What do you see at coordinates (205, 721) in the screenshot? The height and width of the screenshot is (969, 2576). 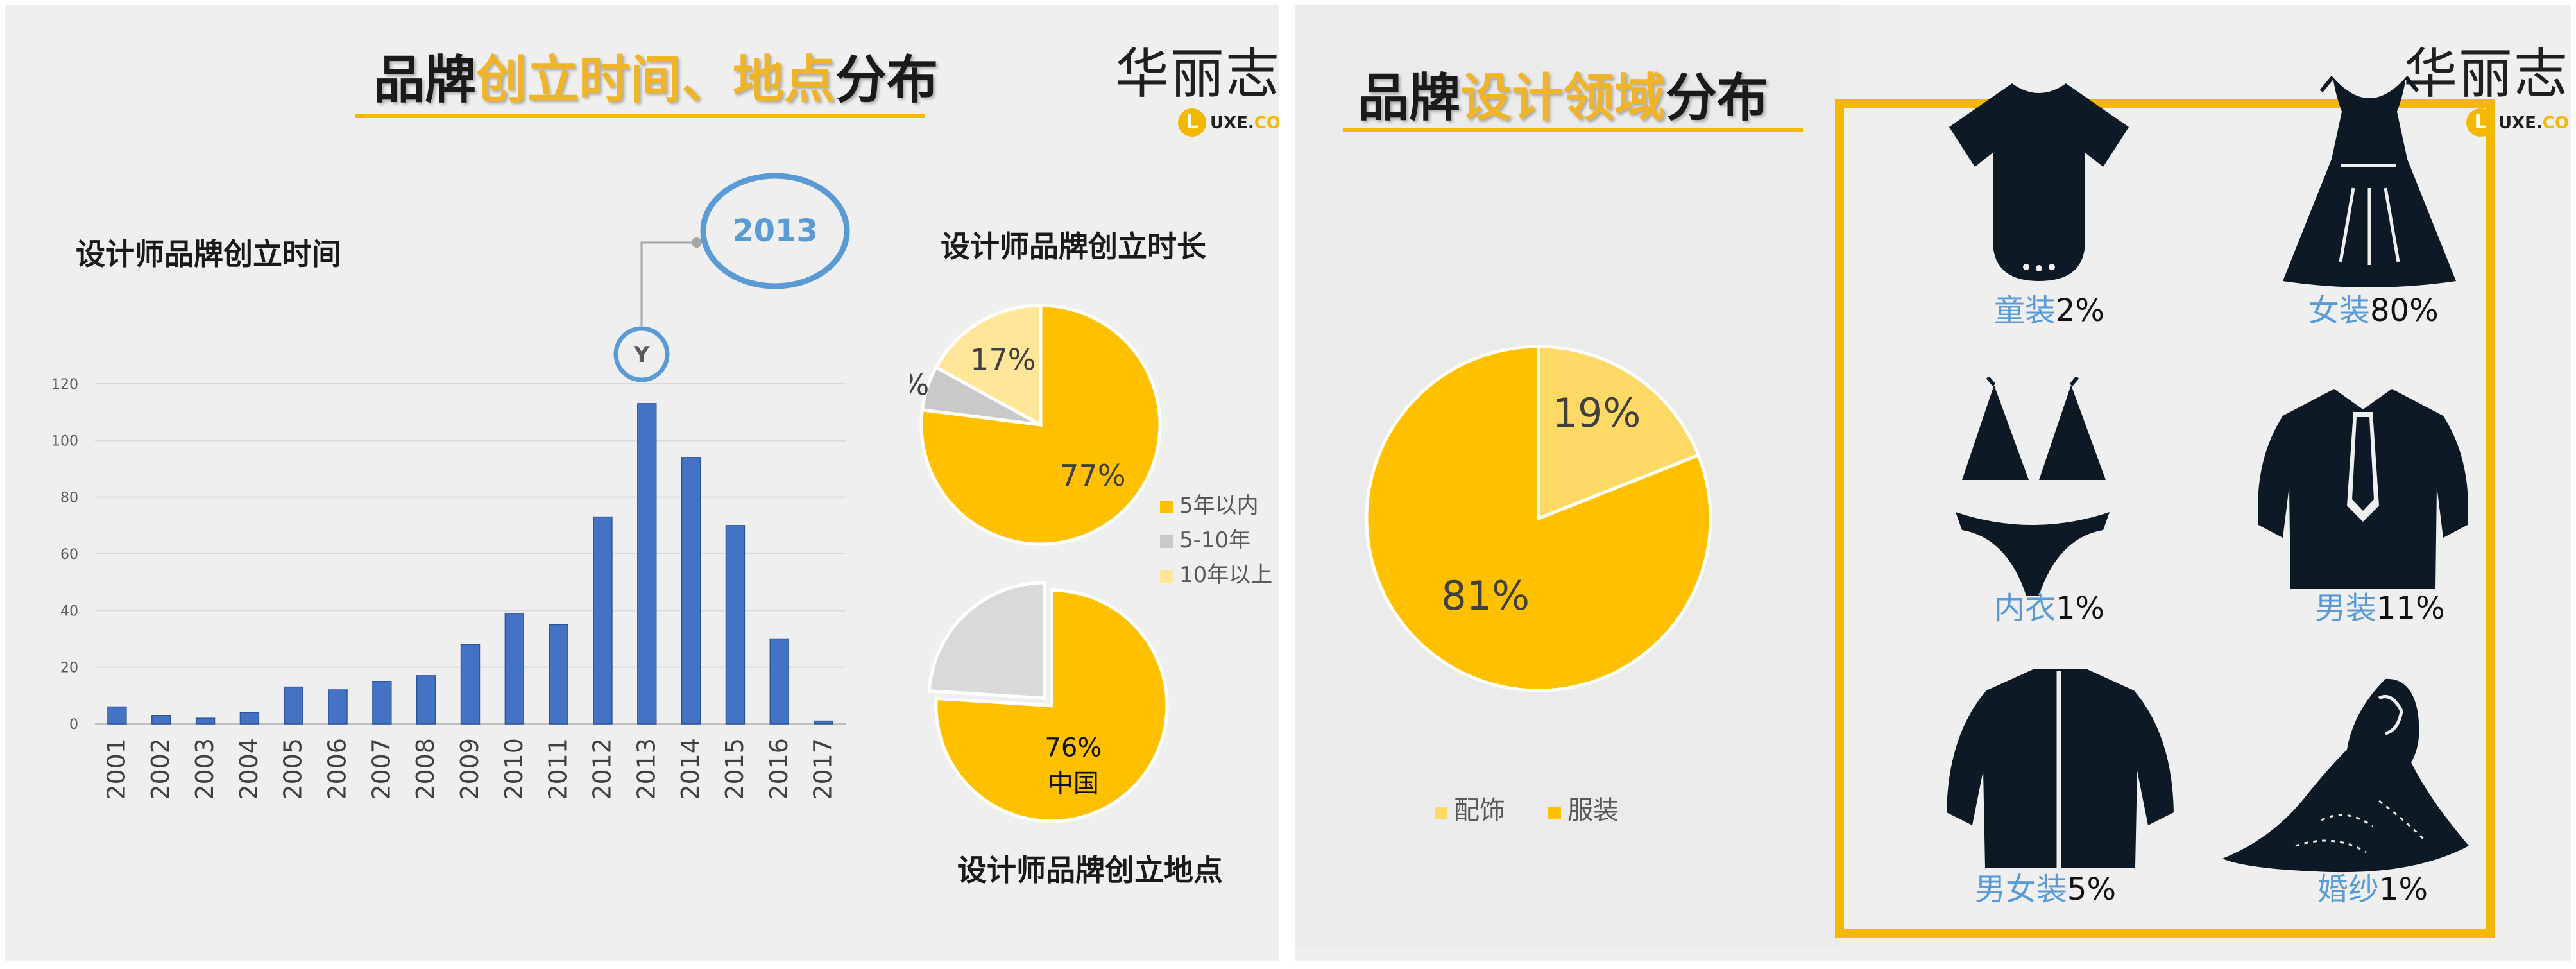 I see `bar-2003` at bounding box center [205, 721].